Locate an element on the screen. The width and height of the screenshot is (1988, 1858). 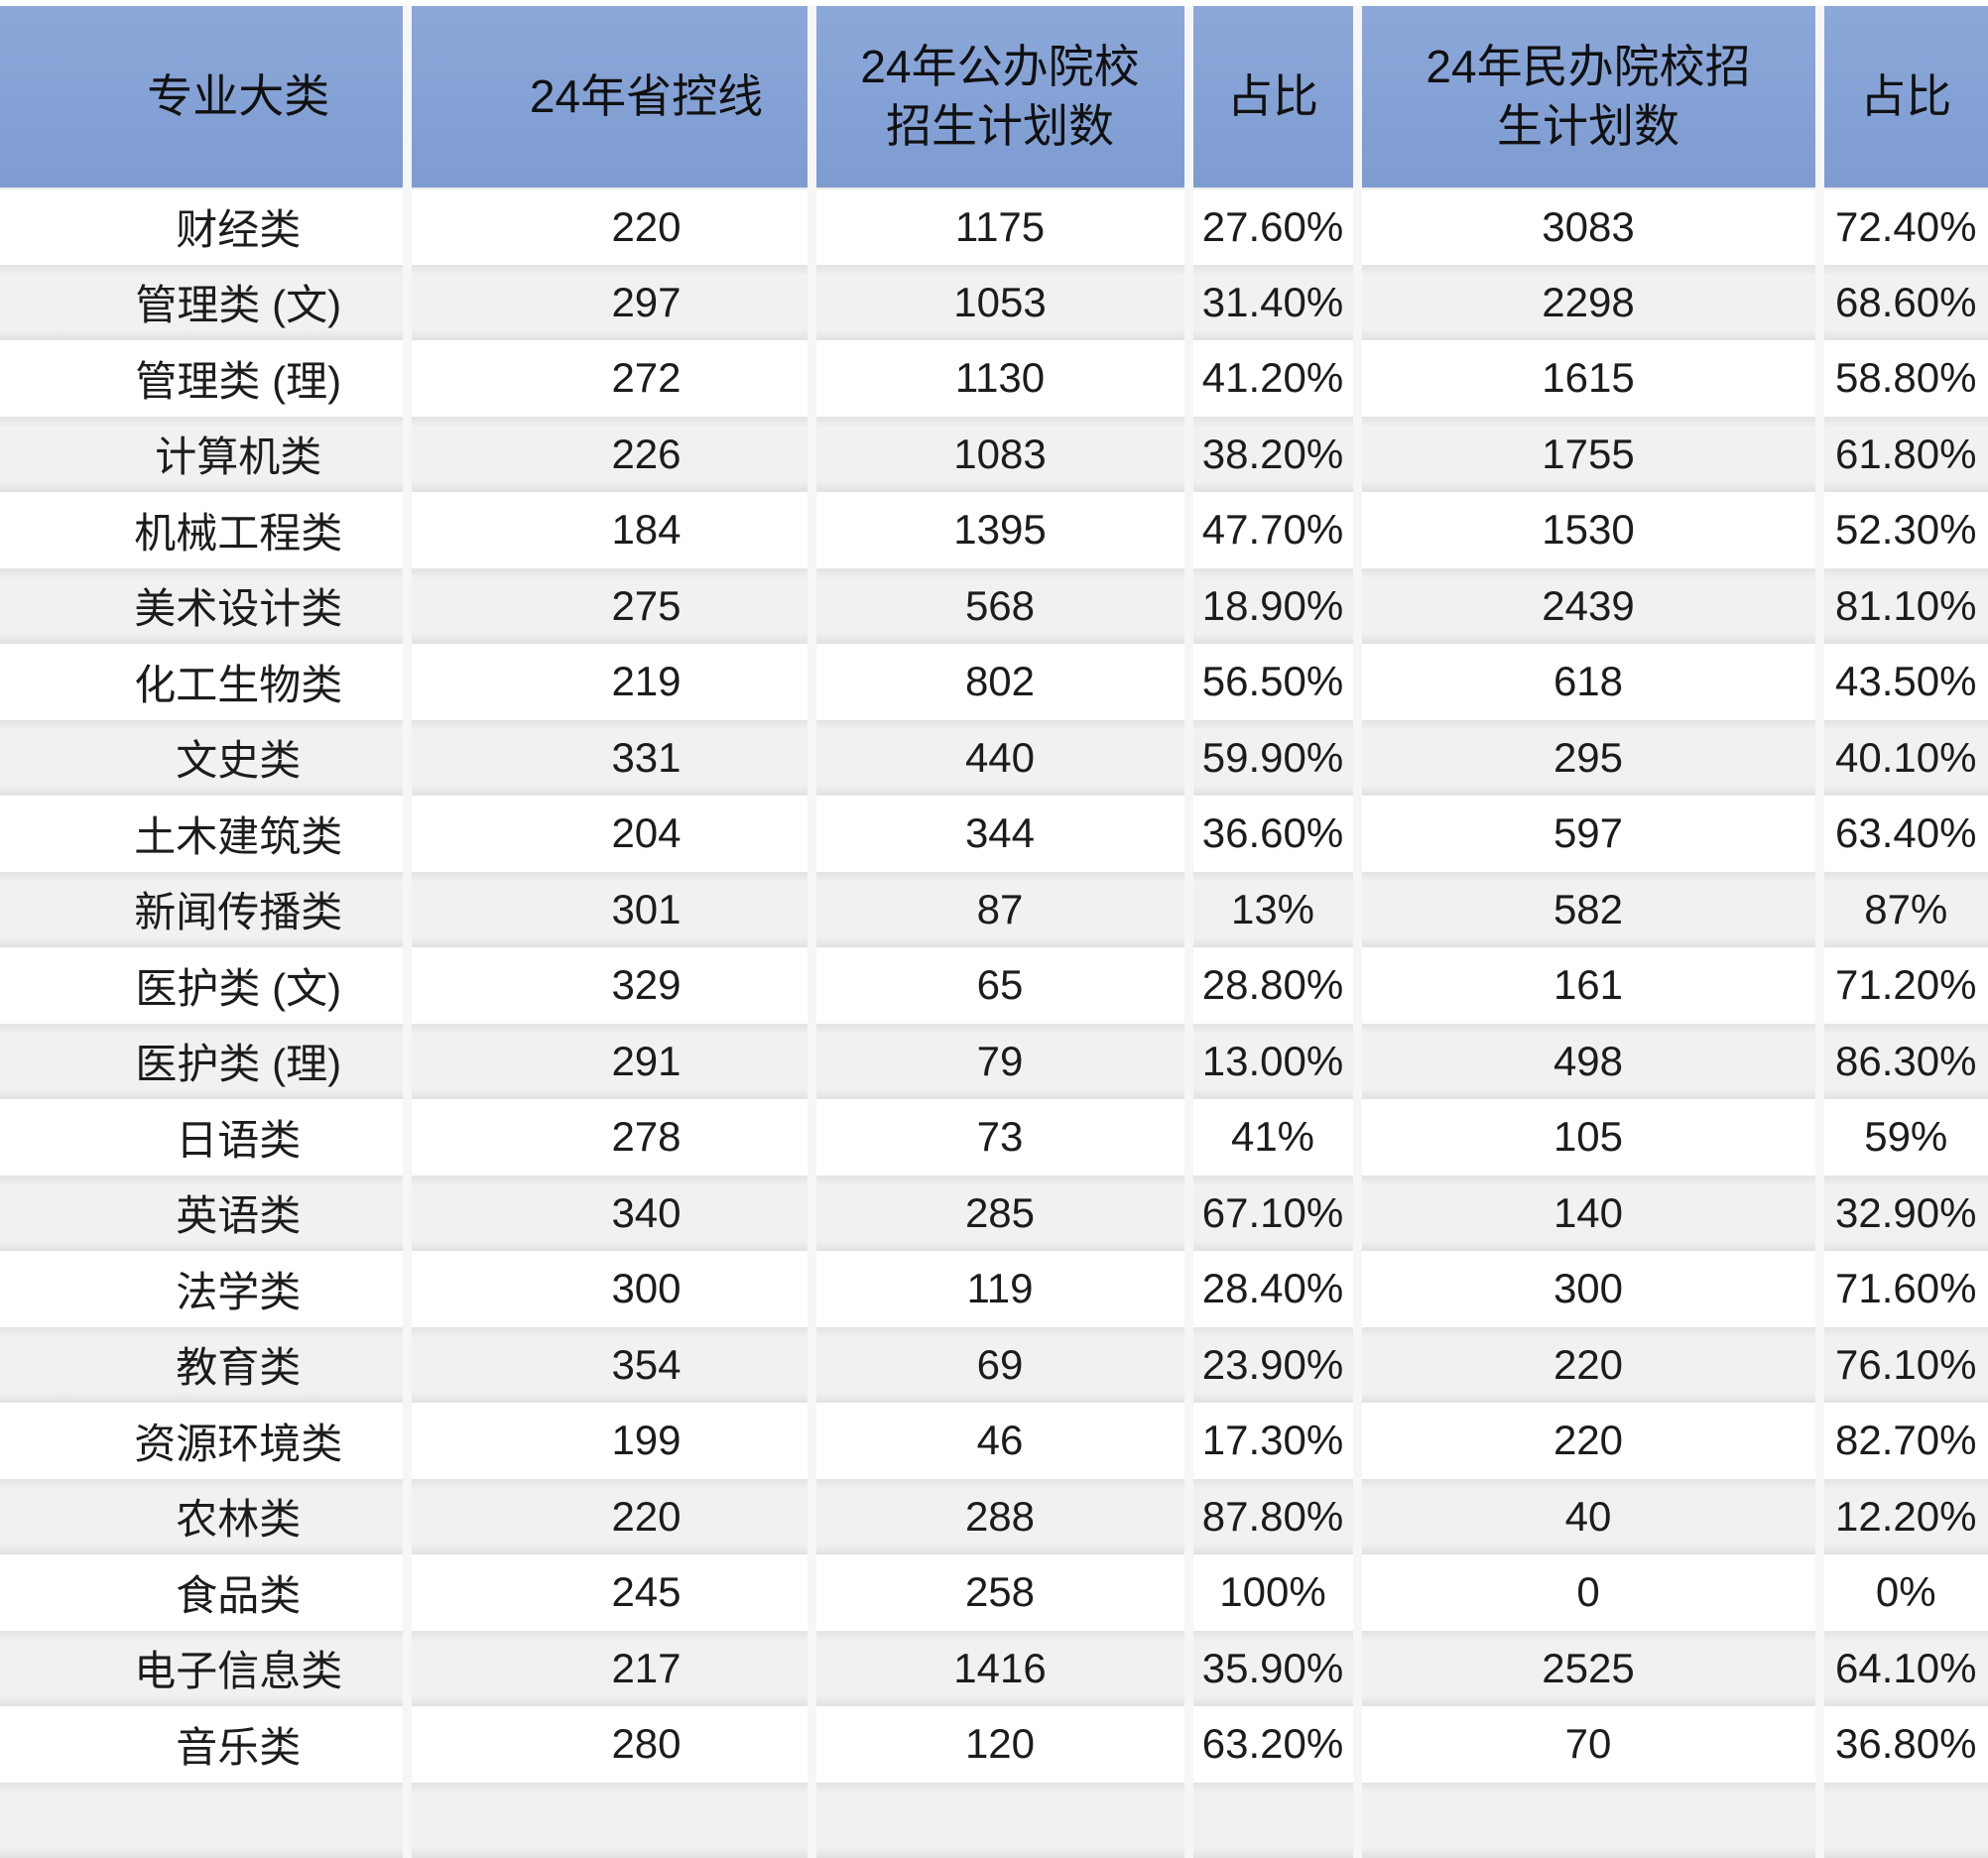
column-header-private-plan: 24年民办院校招 生计划数 is located at coordinates (1588, 97).